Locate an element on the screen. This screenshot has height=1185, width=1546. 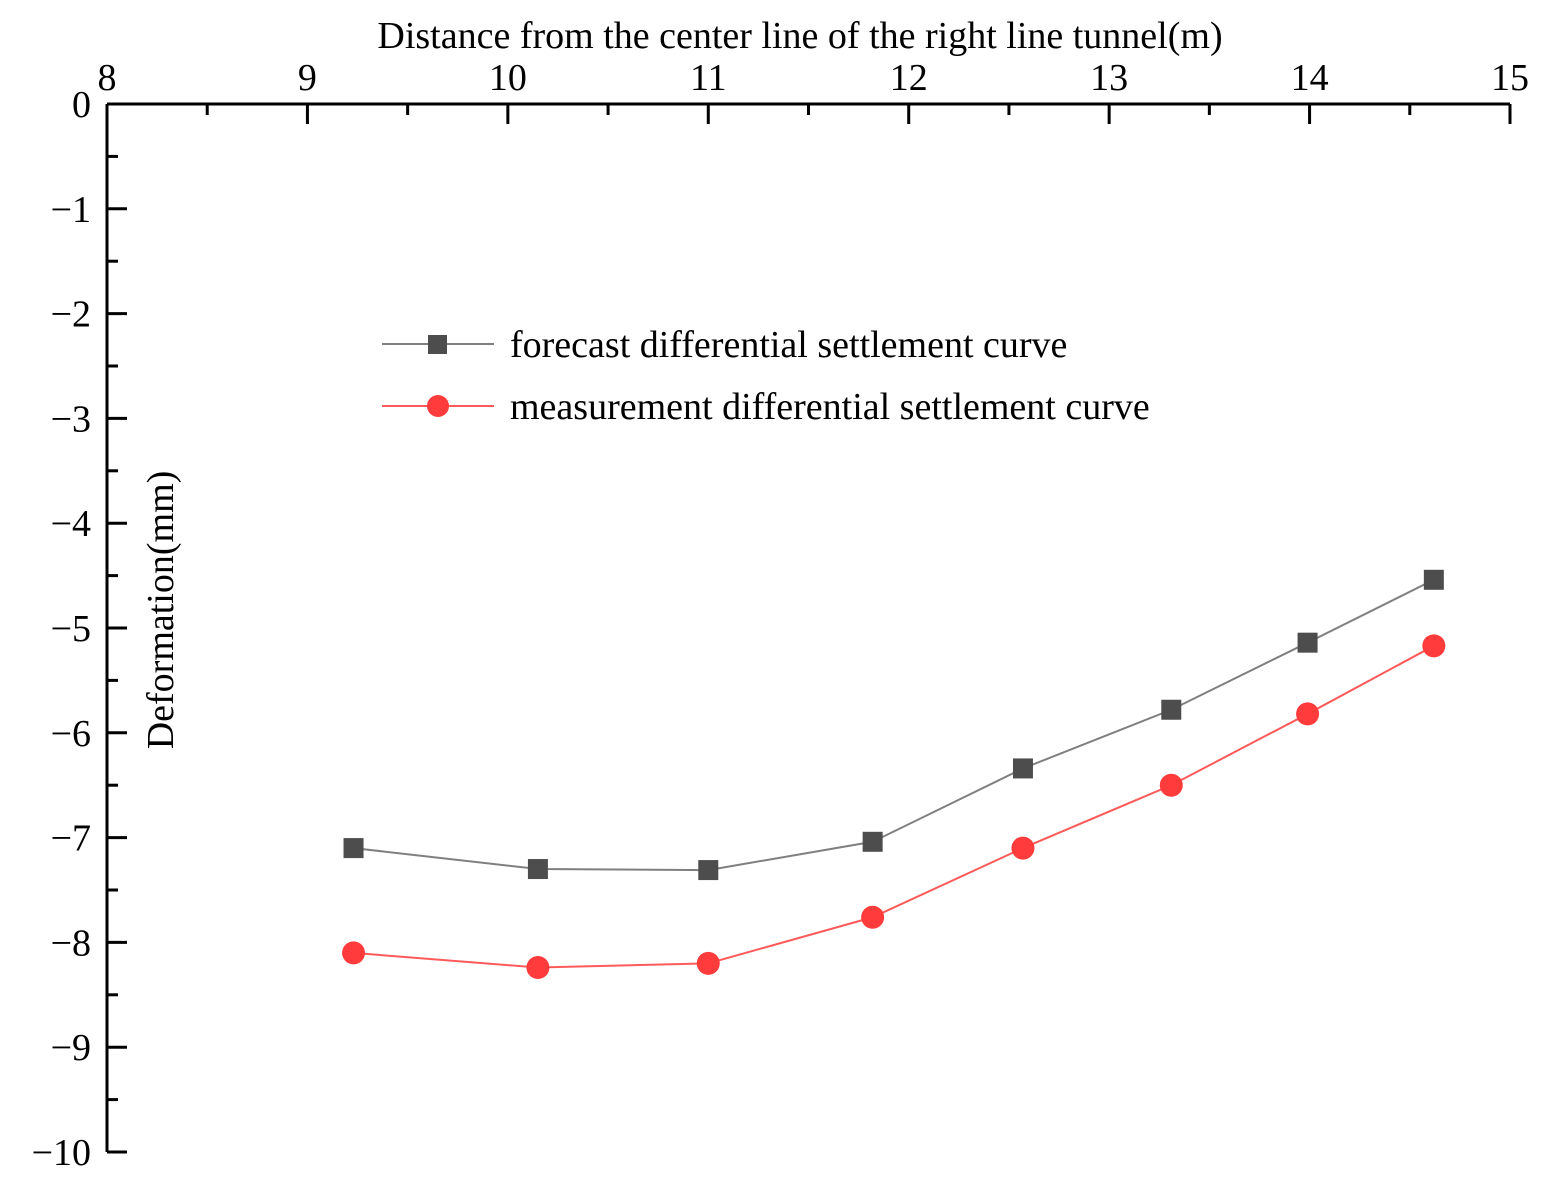
legend-item-1: forecast differential settlement curve is located at coordinates (724, 345).